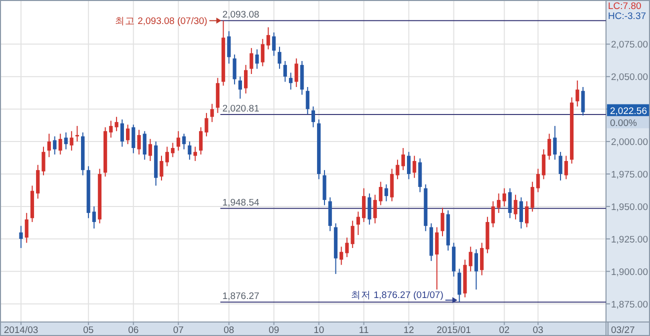  Describe the element at coordinates (274, 330) in the screenshot. I see `x-tick-label: 09` at that location.